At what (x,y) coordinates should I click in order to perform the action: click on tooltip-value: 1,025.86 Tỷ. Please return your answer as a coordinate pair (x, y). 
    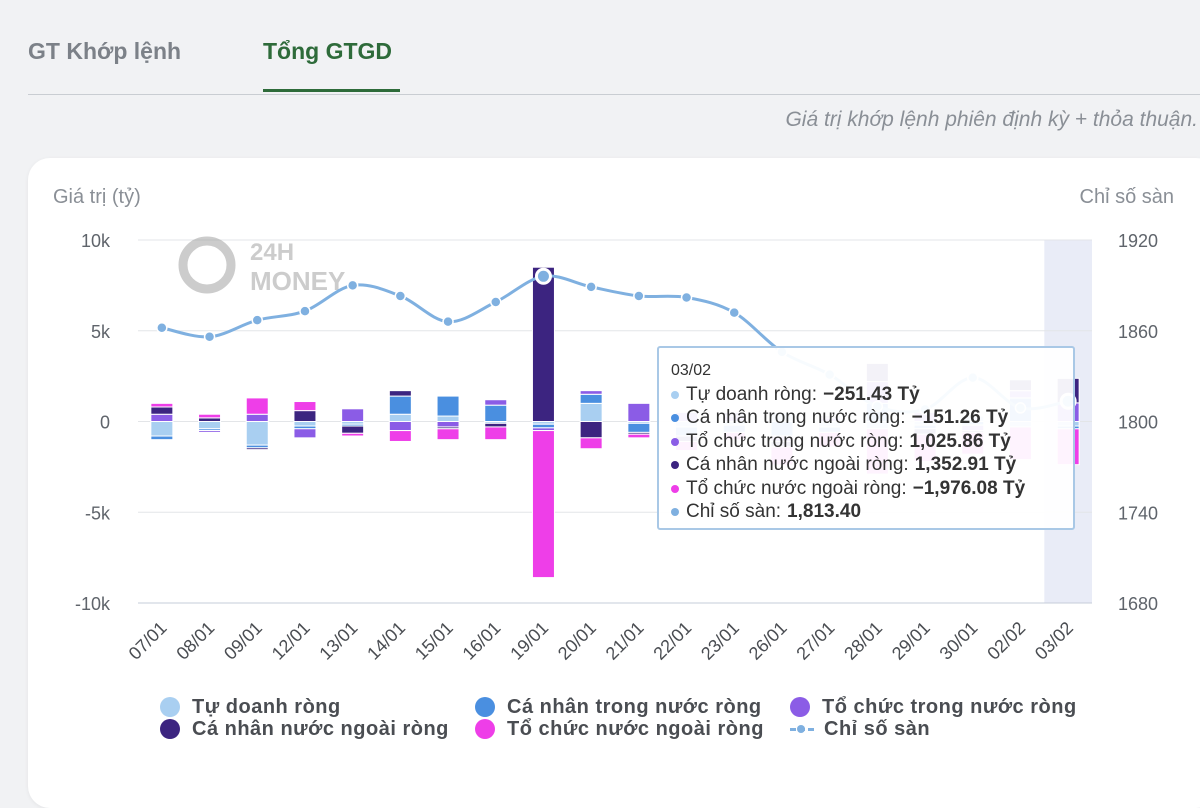
    Looking at the image, I should click on (960, 441).